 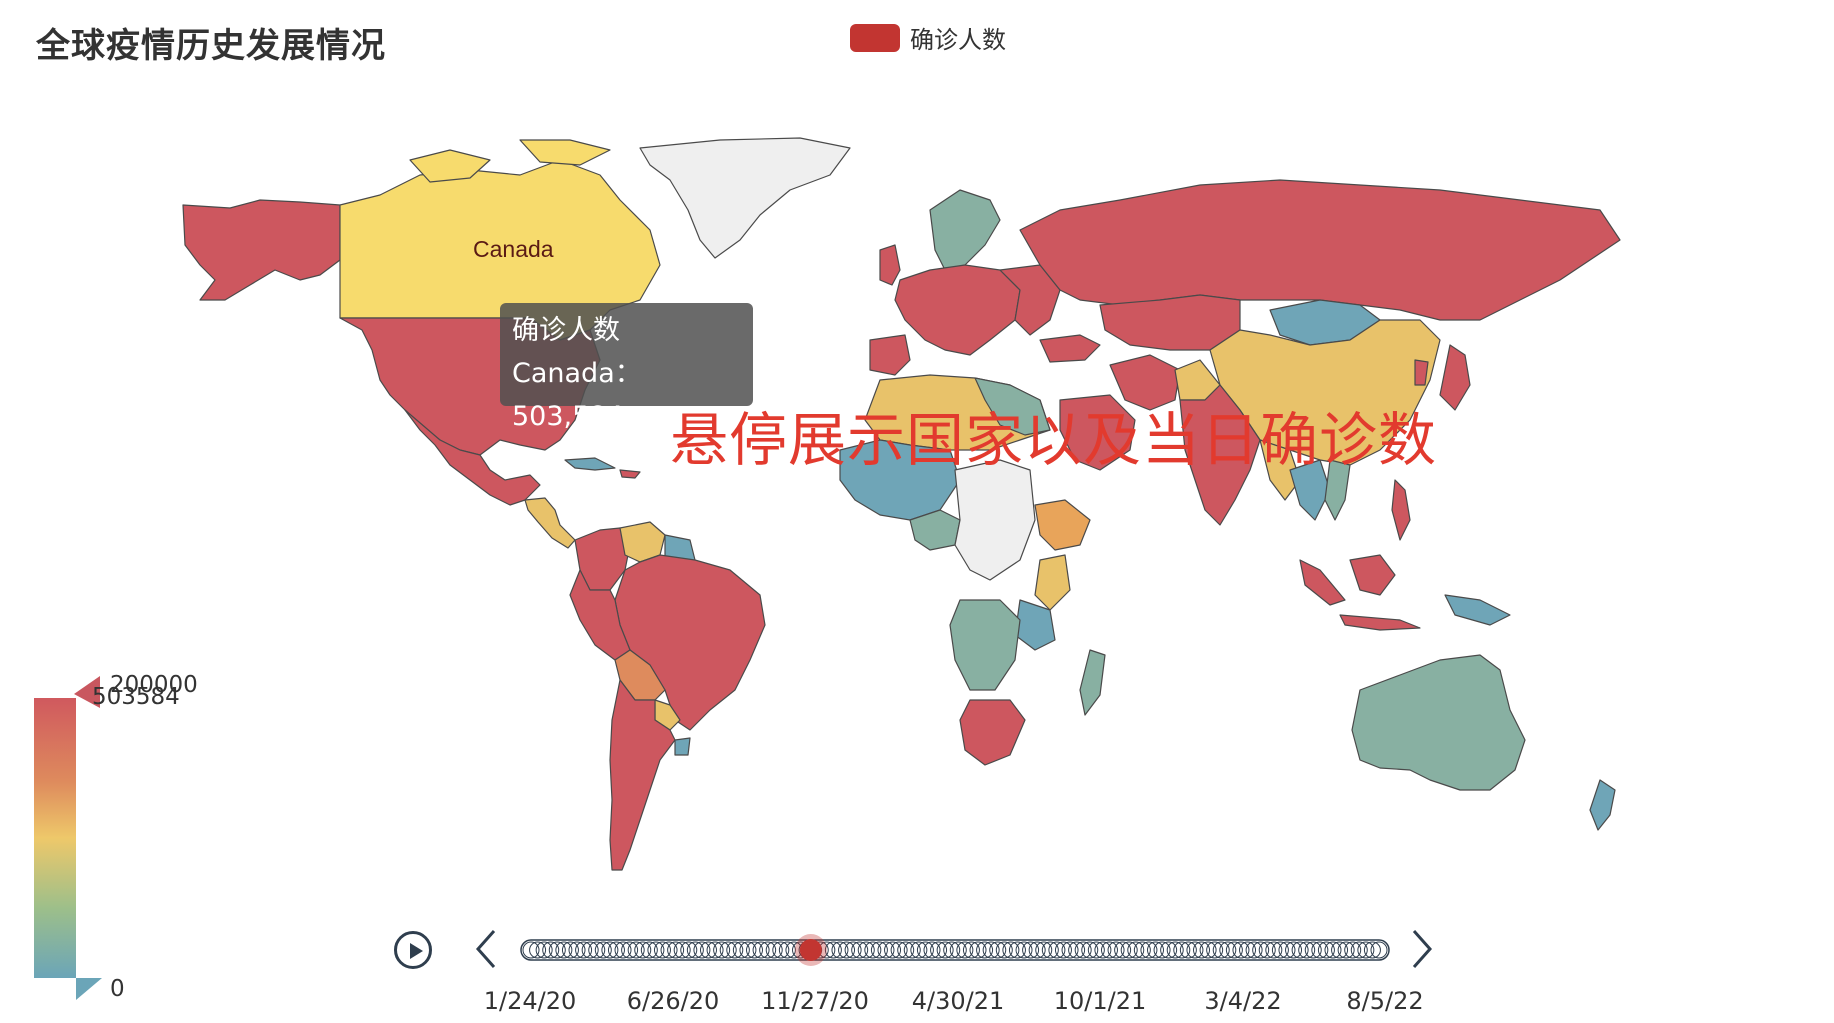 I want to click on timeline-label: 6/26/20, so click(x=673, y=1001).